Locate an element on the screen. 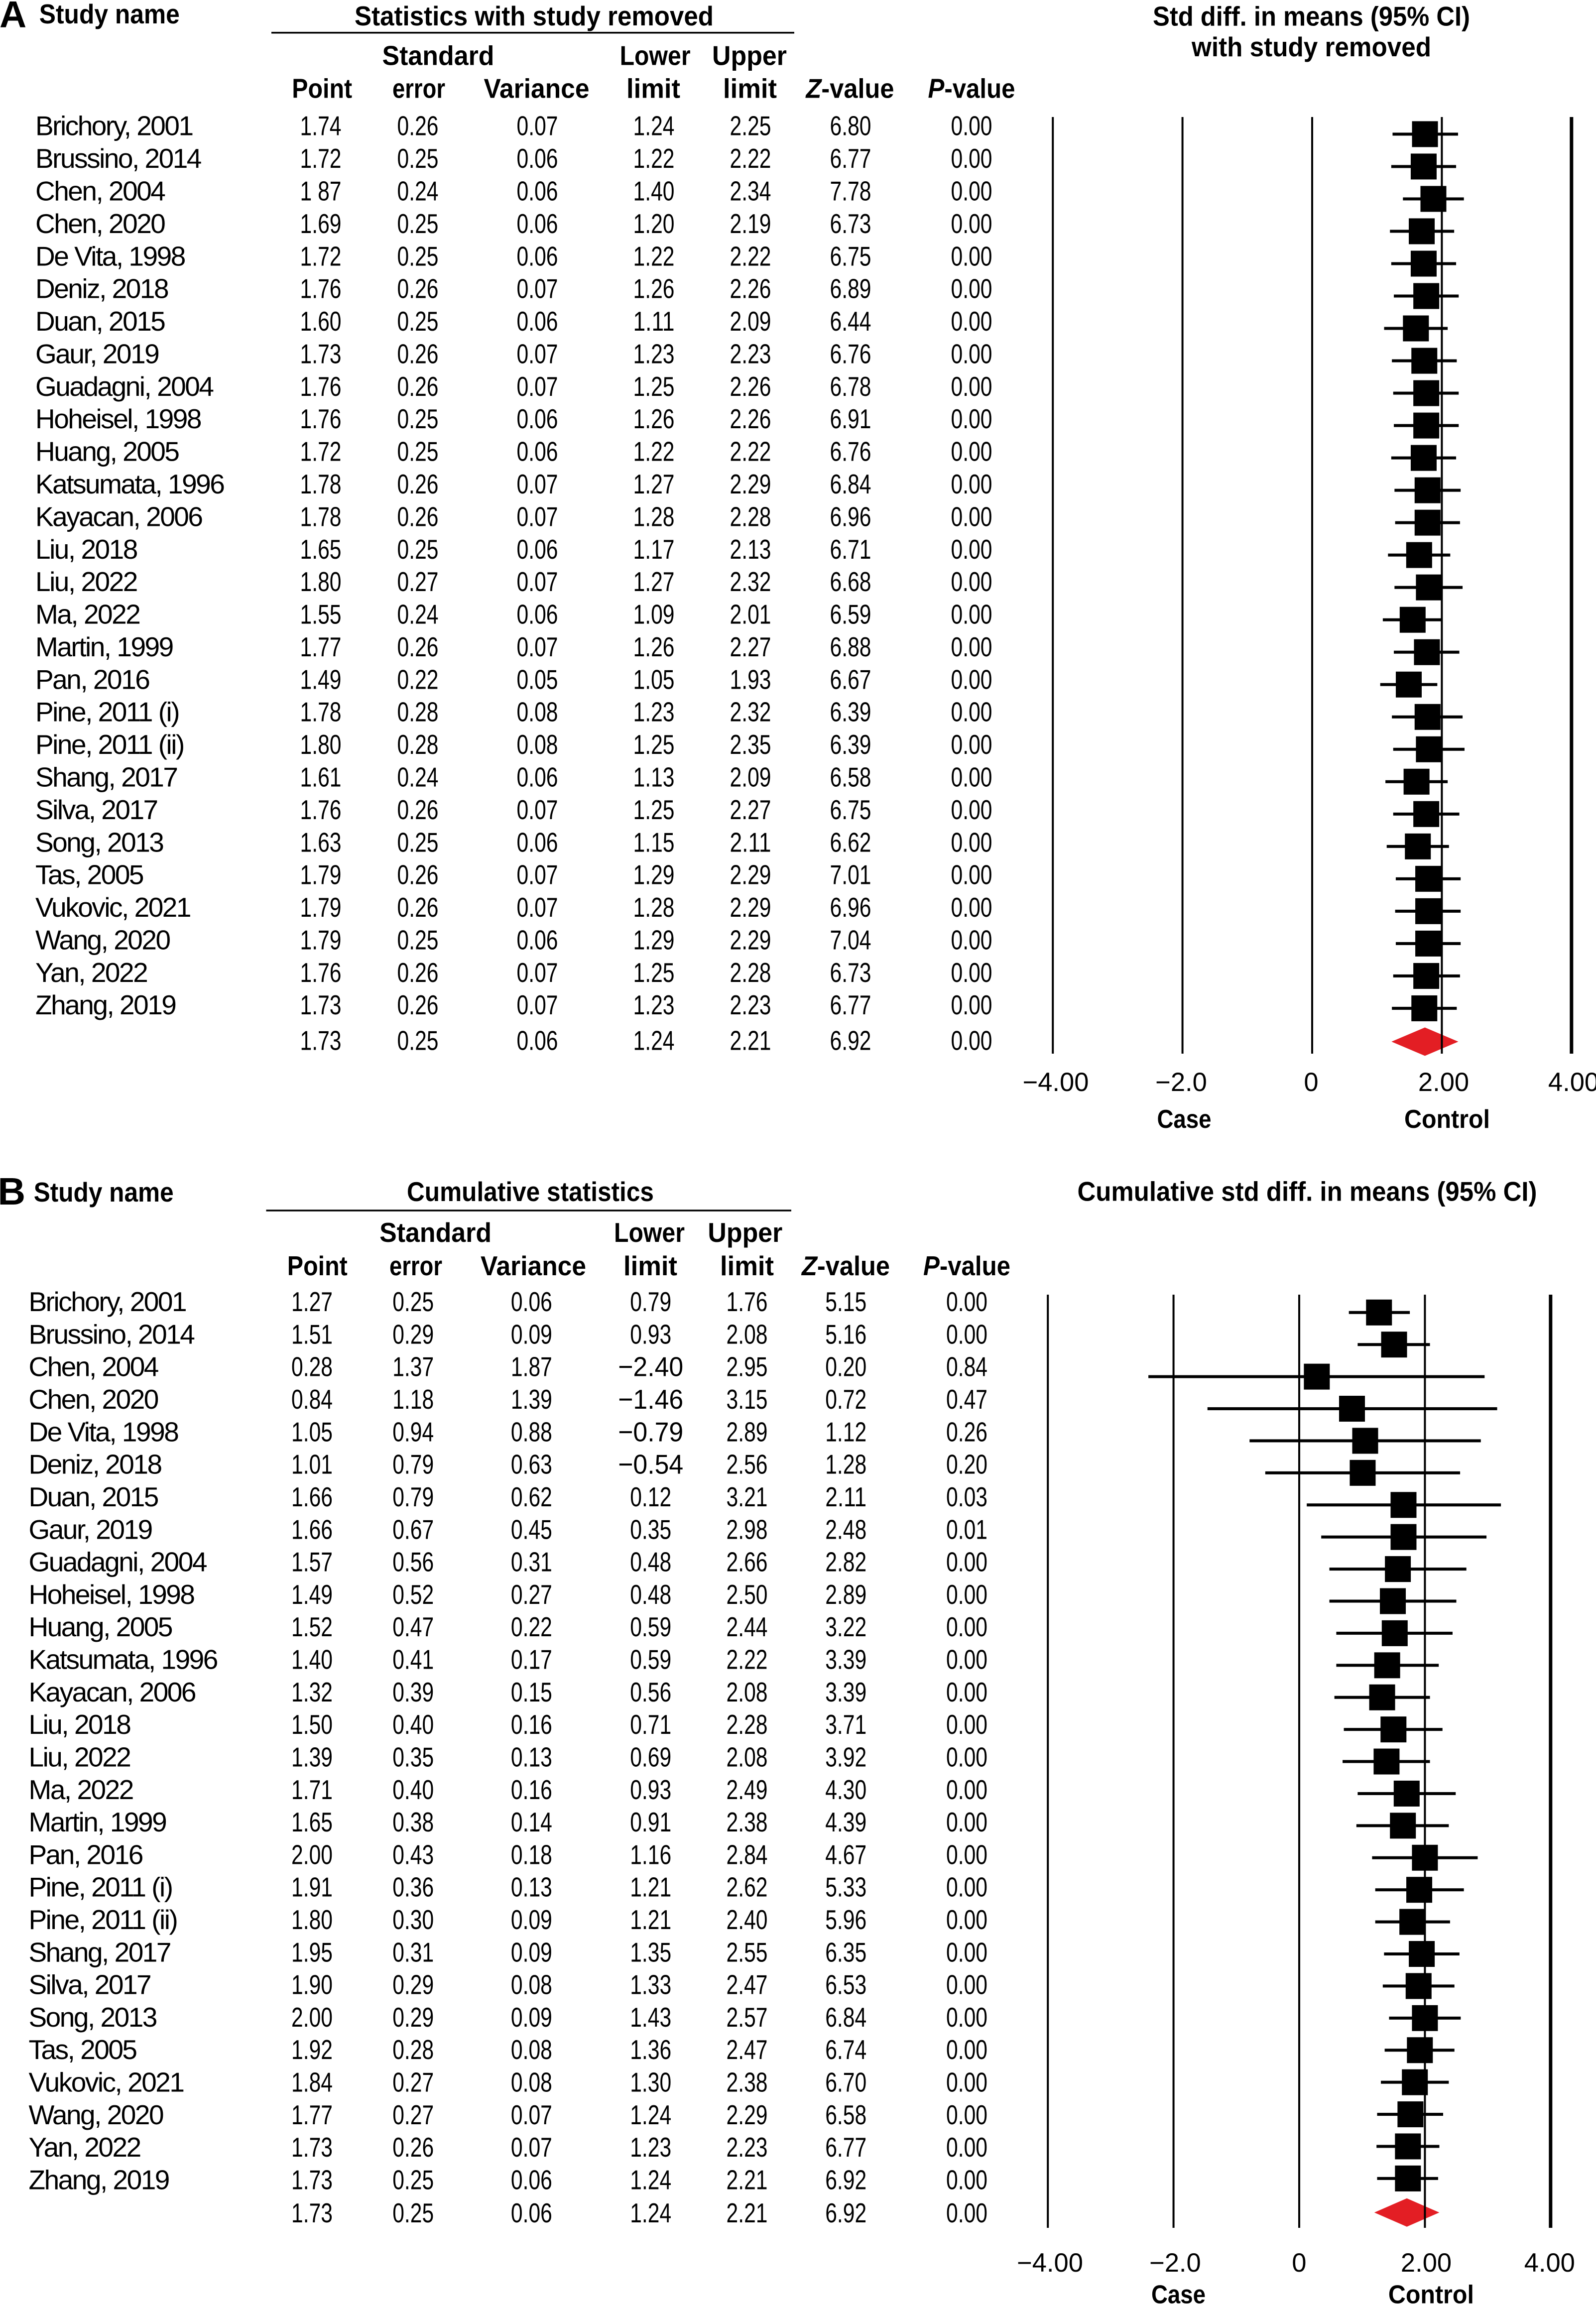  svg-text: 6.35 is located at coordinates (845, 1952).